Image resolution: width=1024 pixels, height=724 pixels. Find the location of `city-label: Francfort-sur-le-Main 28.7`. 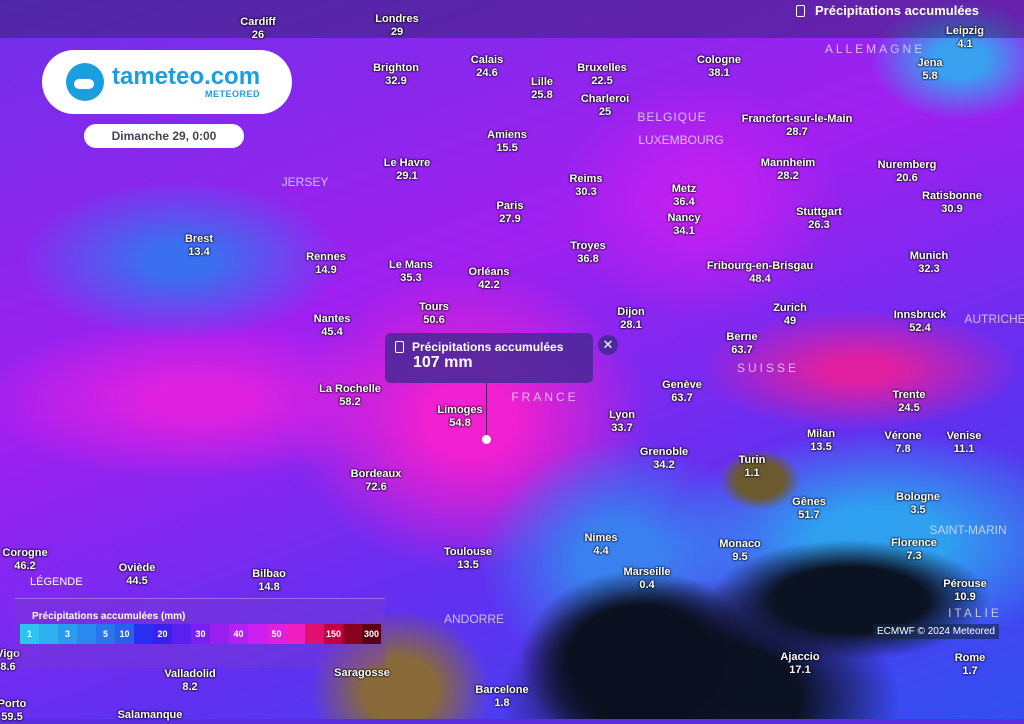

city-label: Francfort-sur-le-Main 28.7 is located at coordinates (797, 126).